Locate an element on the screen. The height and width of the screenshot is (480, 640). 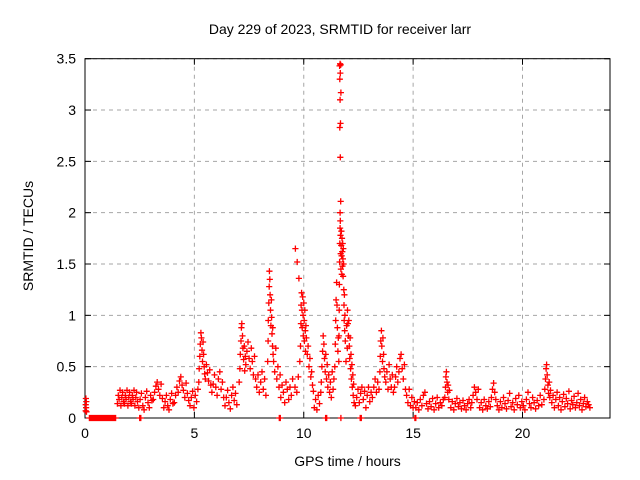
x-tick-label: 15 is located at coordinates (413, 433).